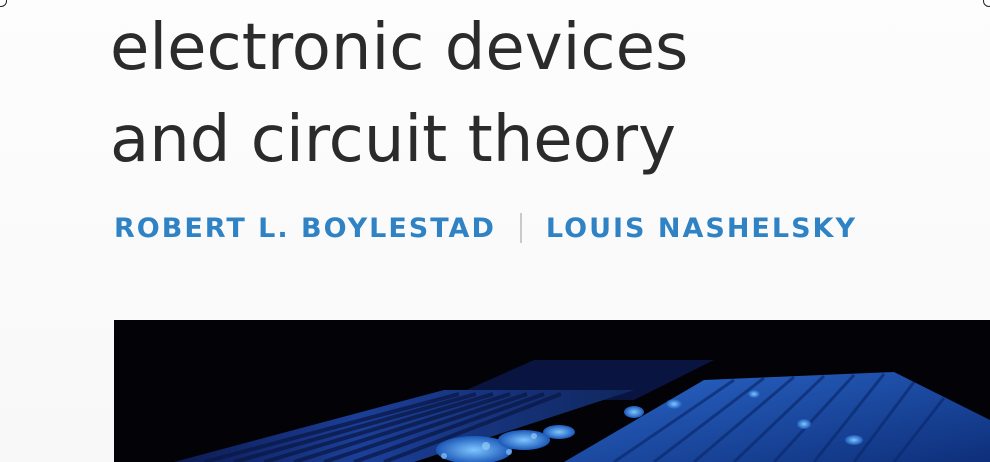 This screenshot has width=990, height=462. What do you see at coordinates (305, 228) in the screenshot?
I see `author-name-1: ROBERT L. BOYLESTAD` at bounding box center [305, 228].